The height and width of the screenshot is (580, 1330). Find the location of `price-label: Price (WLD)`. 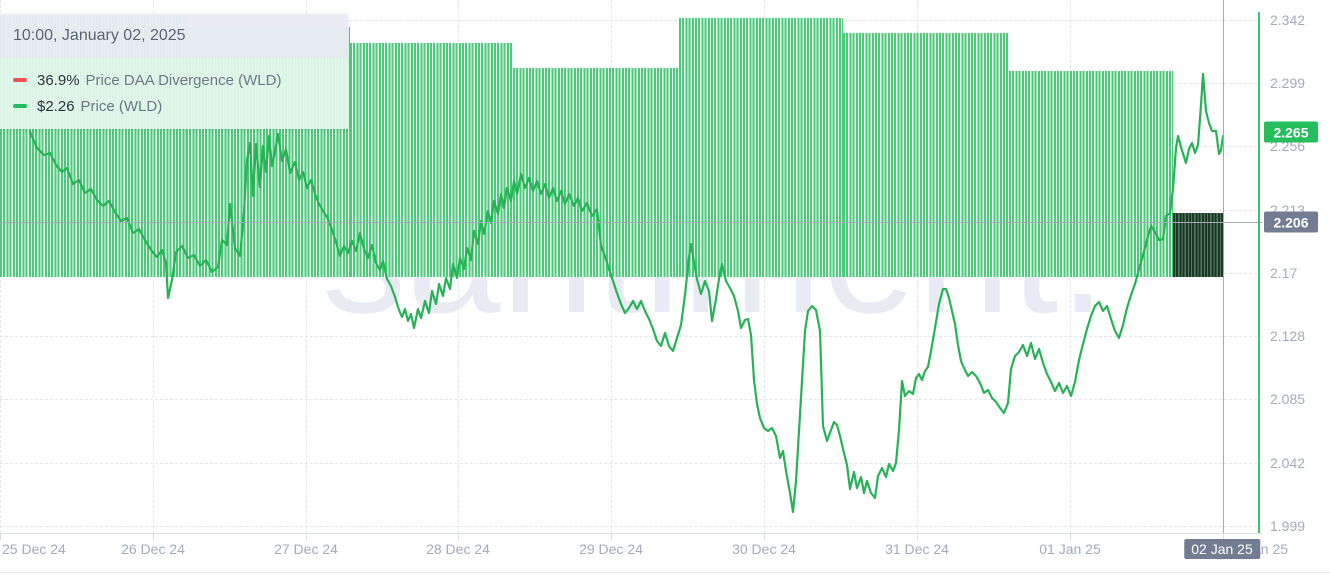

price-label: Price (WLD) is located at coordinates (121, 106).